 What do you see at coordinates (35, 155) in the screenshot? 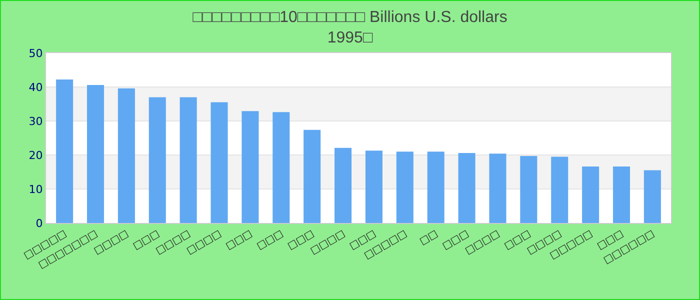
I see `y-tick-label: 20` at bounding box center [35, 155].